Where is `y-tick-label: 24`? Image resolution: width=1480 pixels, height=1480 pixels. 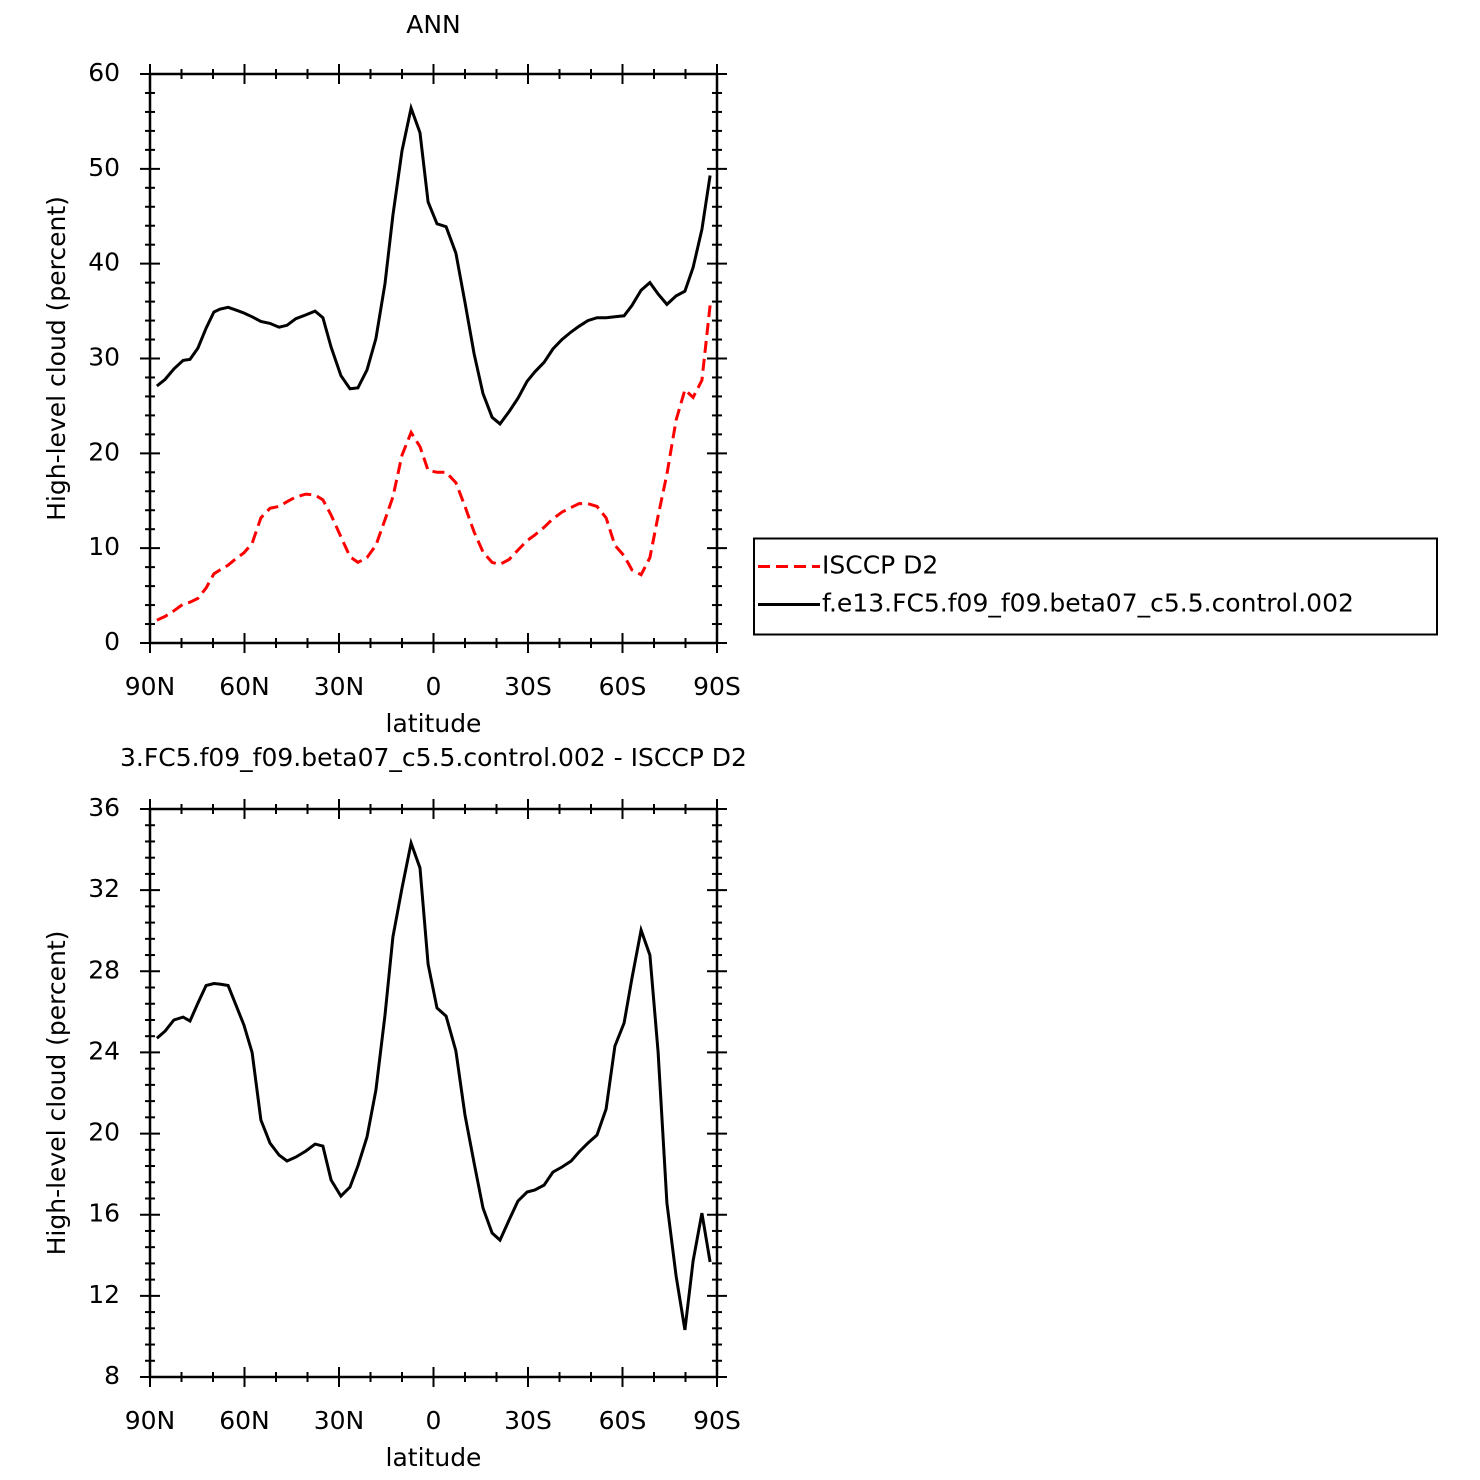 y-tick-label: 24 is located at coordinates (104, 1050).